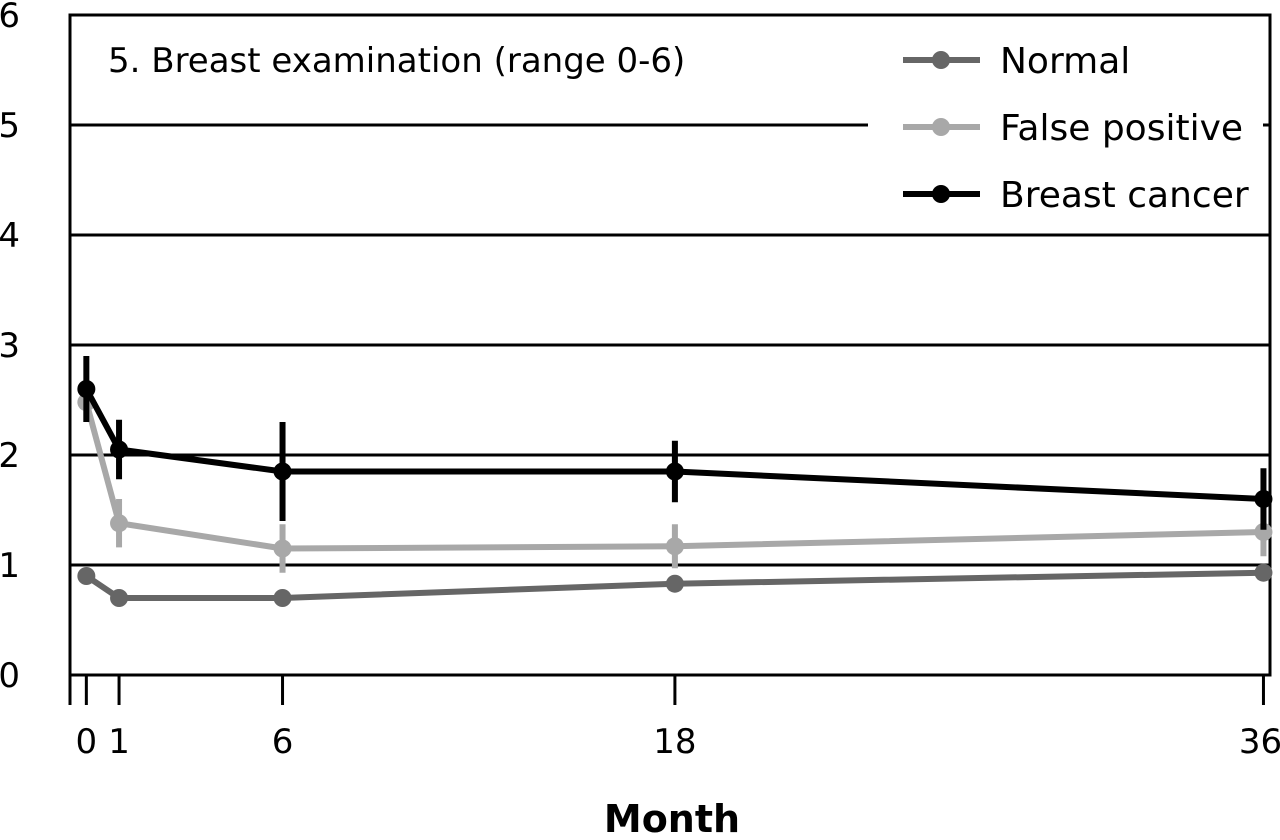 This screenshot has height=840, width=1280. I want to click on x-tick-label: 1, so click(119, 742).